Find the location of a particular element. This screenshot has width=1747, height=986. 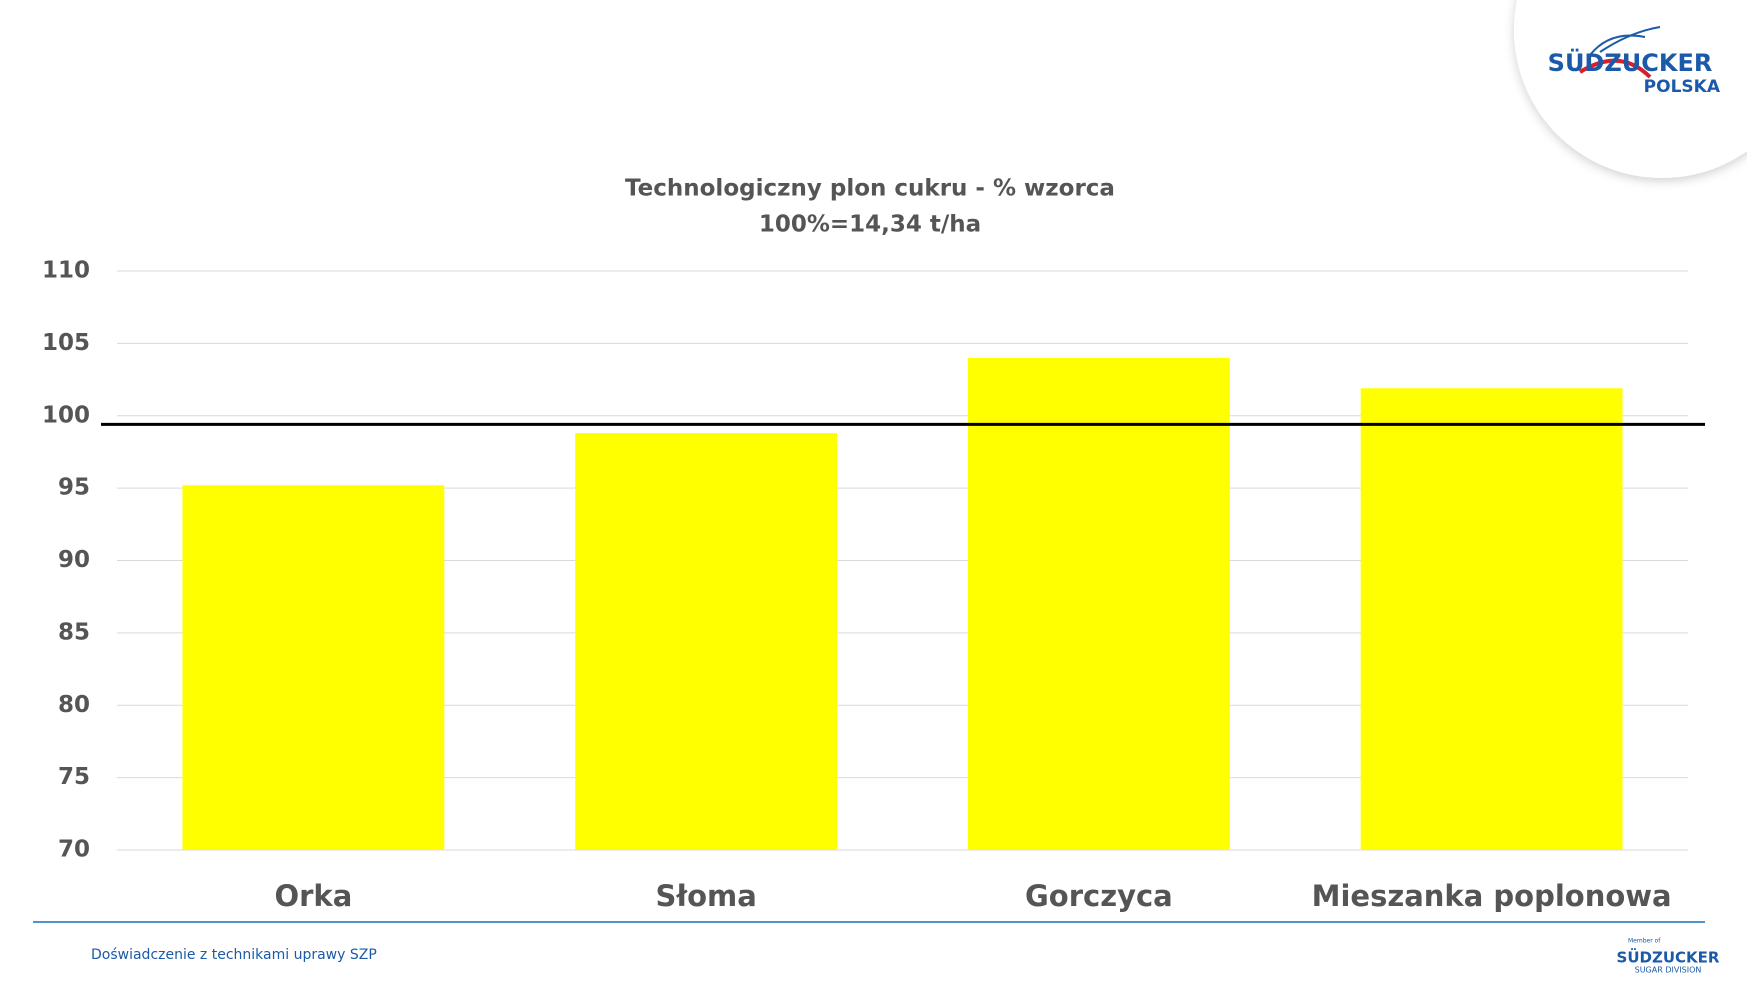

y-tick-label: 100 is located at coordinates (66, 415).